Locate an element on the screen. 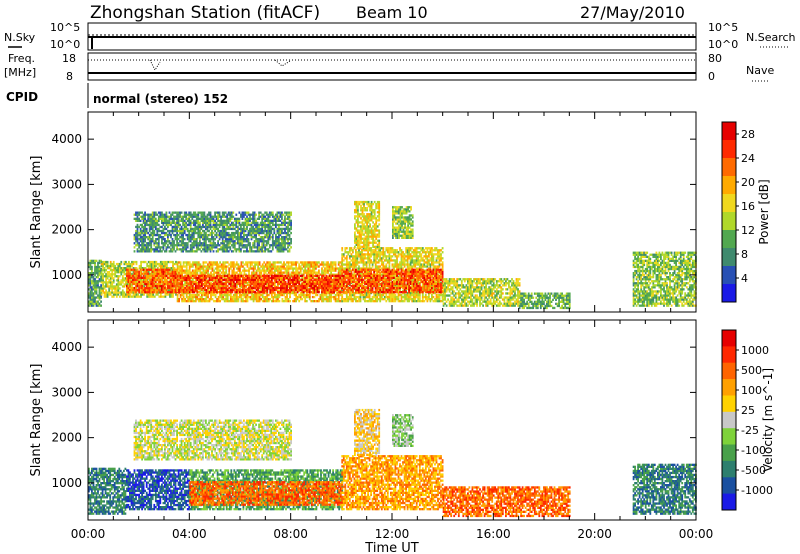 The width and height of the screenshot is (800, 554). nave-tick-bottom: 0 is located at coordinates (711, 76).